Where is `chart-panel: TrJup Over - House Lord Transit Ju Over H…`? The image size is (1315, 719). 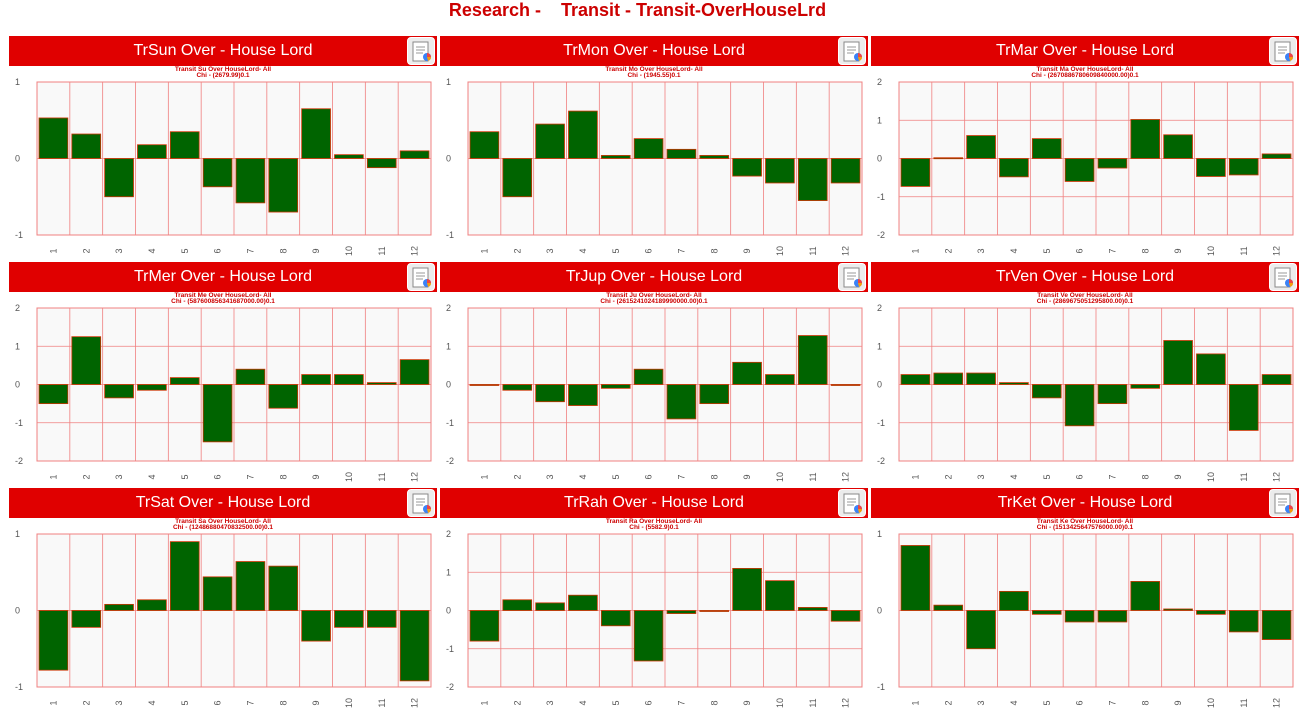
chart-panel: TrJup Over - House Lord Transit Ju Over H… is located at coordinates (654, 375).